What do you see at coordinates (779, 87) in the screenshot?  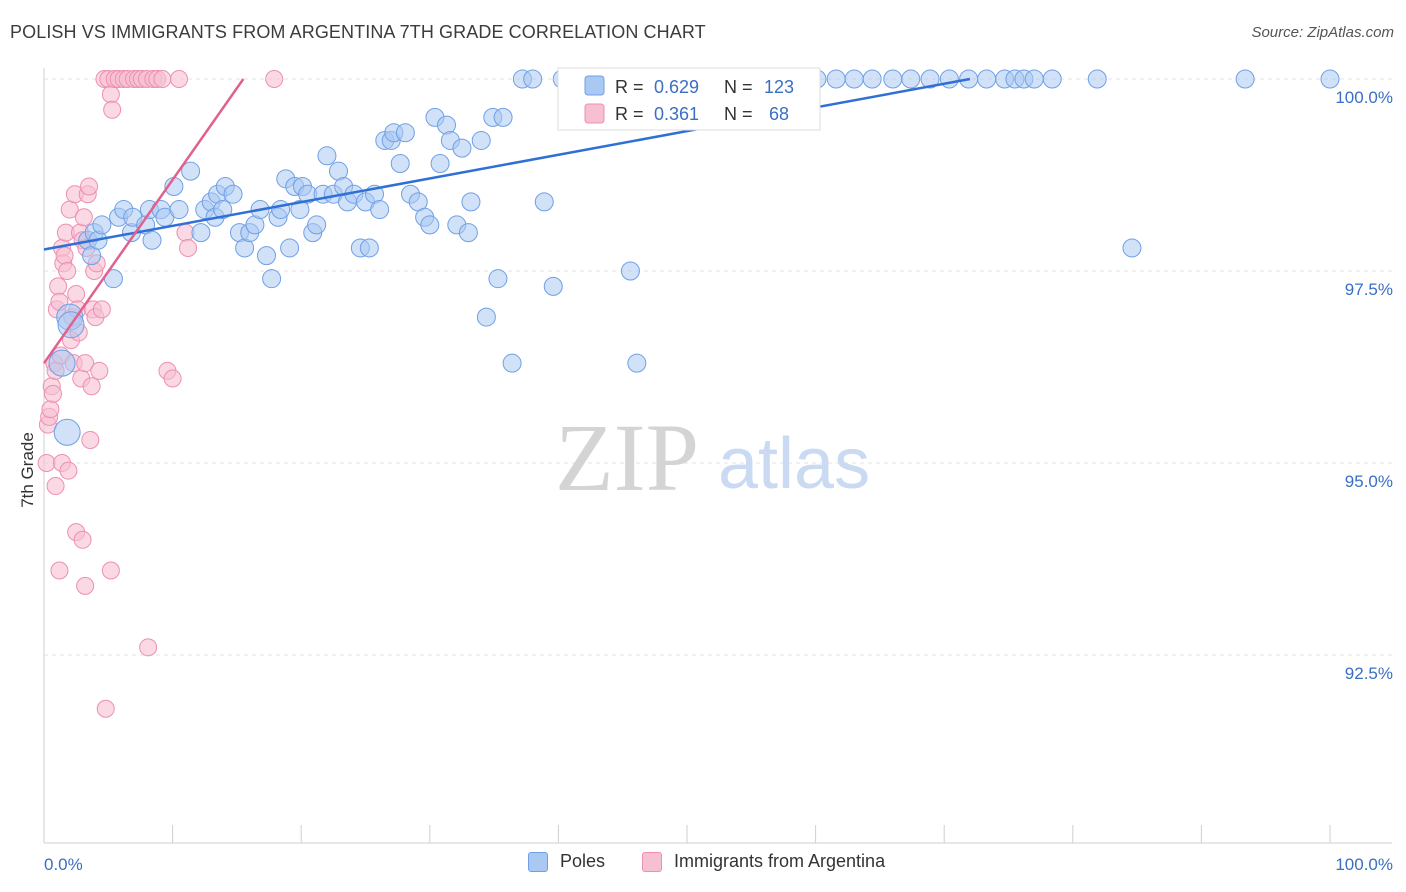 I see `legend-n-value-1: 123` at bounding box center [779, 87].